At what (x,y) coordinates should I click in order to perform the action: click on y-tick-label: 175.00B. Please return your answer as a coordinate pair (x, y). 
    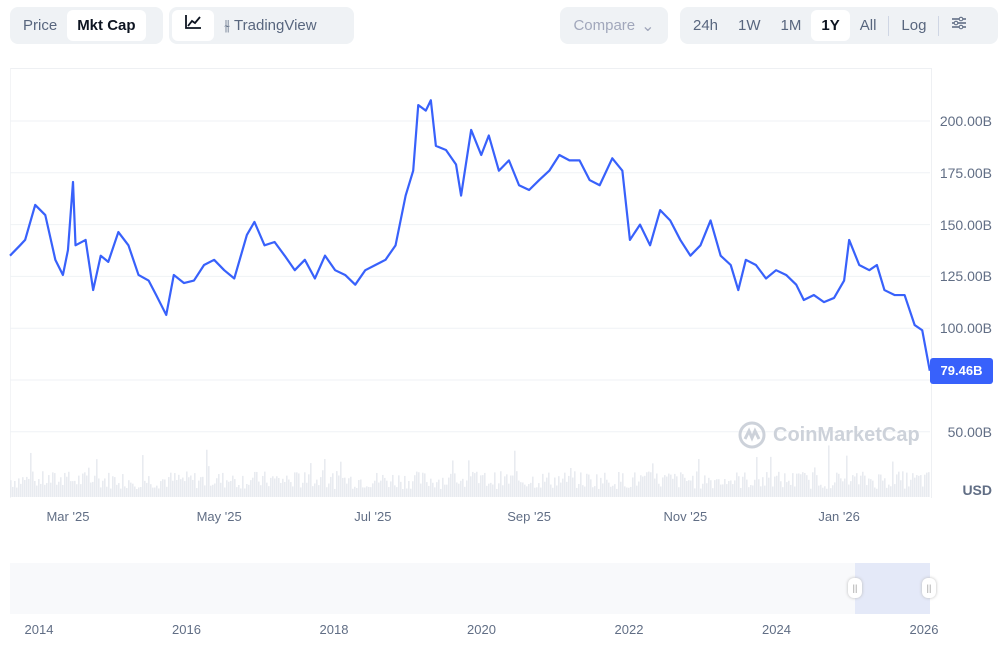
    Looking at the image, I should click on (965, 172).